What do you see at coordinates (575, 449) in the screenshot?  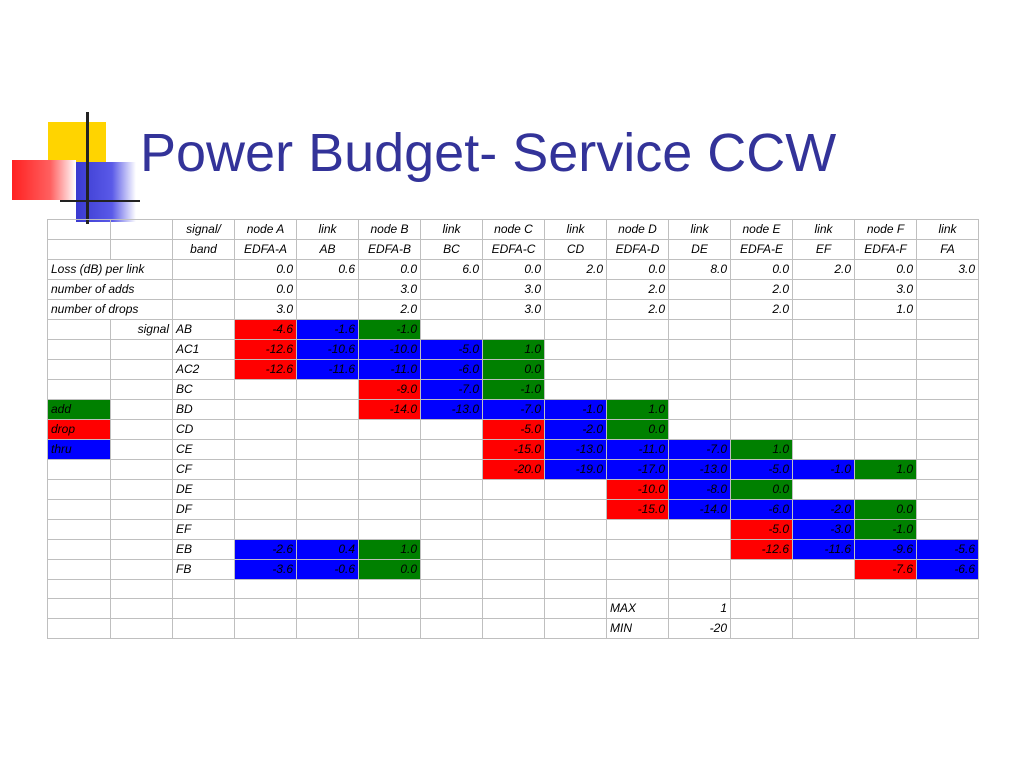 I see `budget-cell: -13.0` at bounding box center [575, 449].